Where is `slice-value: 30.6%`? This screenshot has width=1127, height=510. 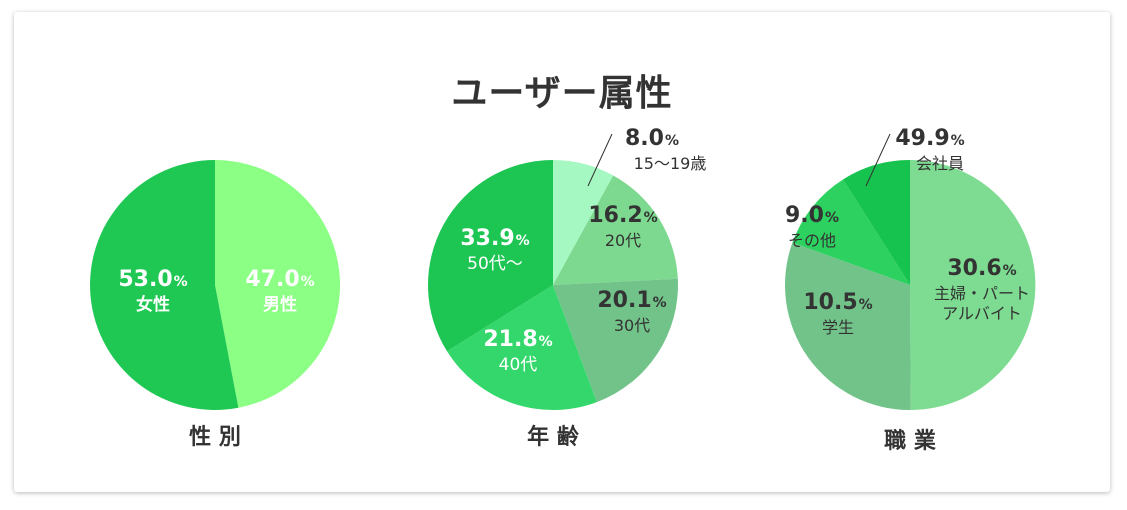
slice-value: 30.6% is located at coordinates (981, 268).